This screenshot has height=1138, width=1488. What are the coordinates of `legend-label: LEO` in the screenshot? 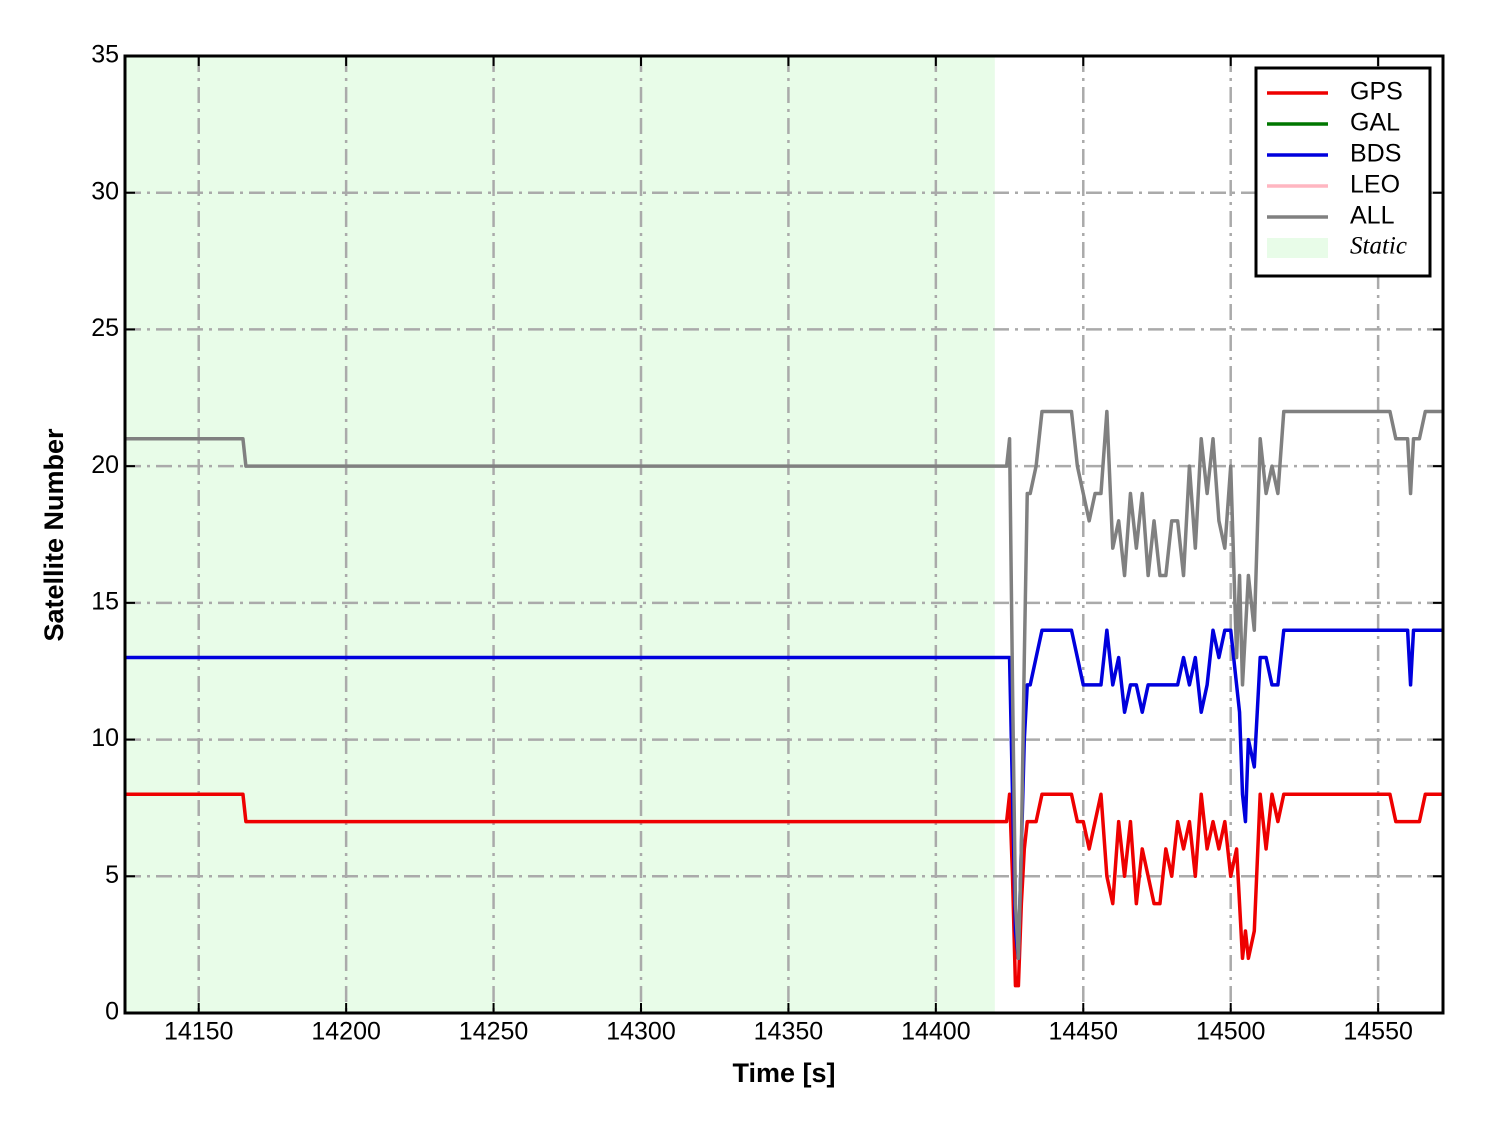 It's located at (1375, 185).